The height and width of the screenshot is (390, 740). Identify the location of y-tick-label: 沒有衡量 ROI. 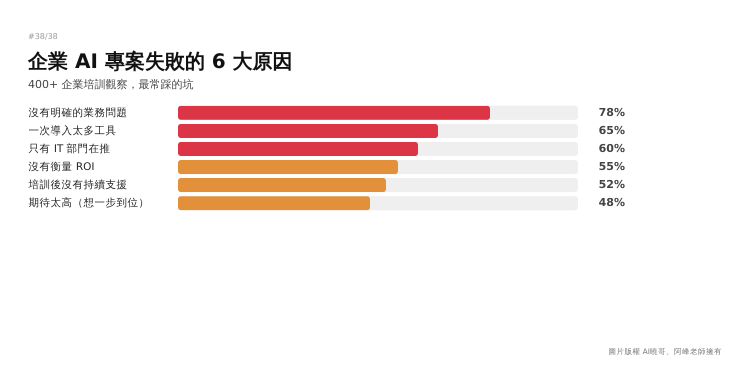
(61, 167).